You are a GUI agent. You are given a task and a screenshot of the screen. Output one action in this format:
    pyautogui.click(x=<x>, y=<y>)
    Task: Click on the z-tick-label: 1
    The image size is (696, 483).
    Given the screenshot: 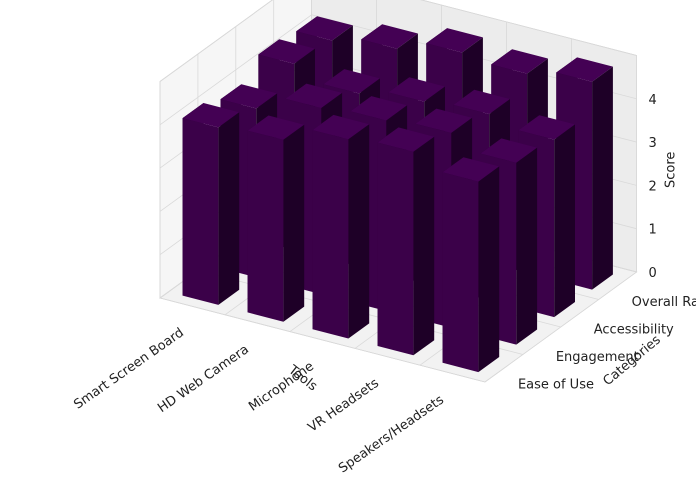 What is the action you would take?
    pyautogui.click(x=652, y=230)
    